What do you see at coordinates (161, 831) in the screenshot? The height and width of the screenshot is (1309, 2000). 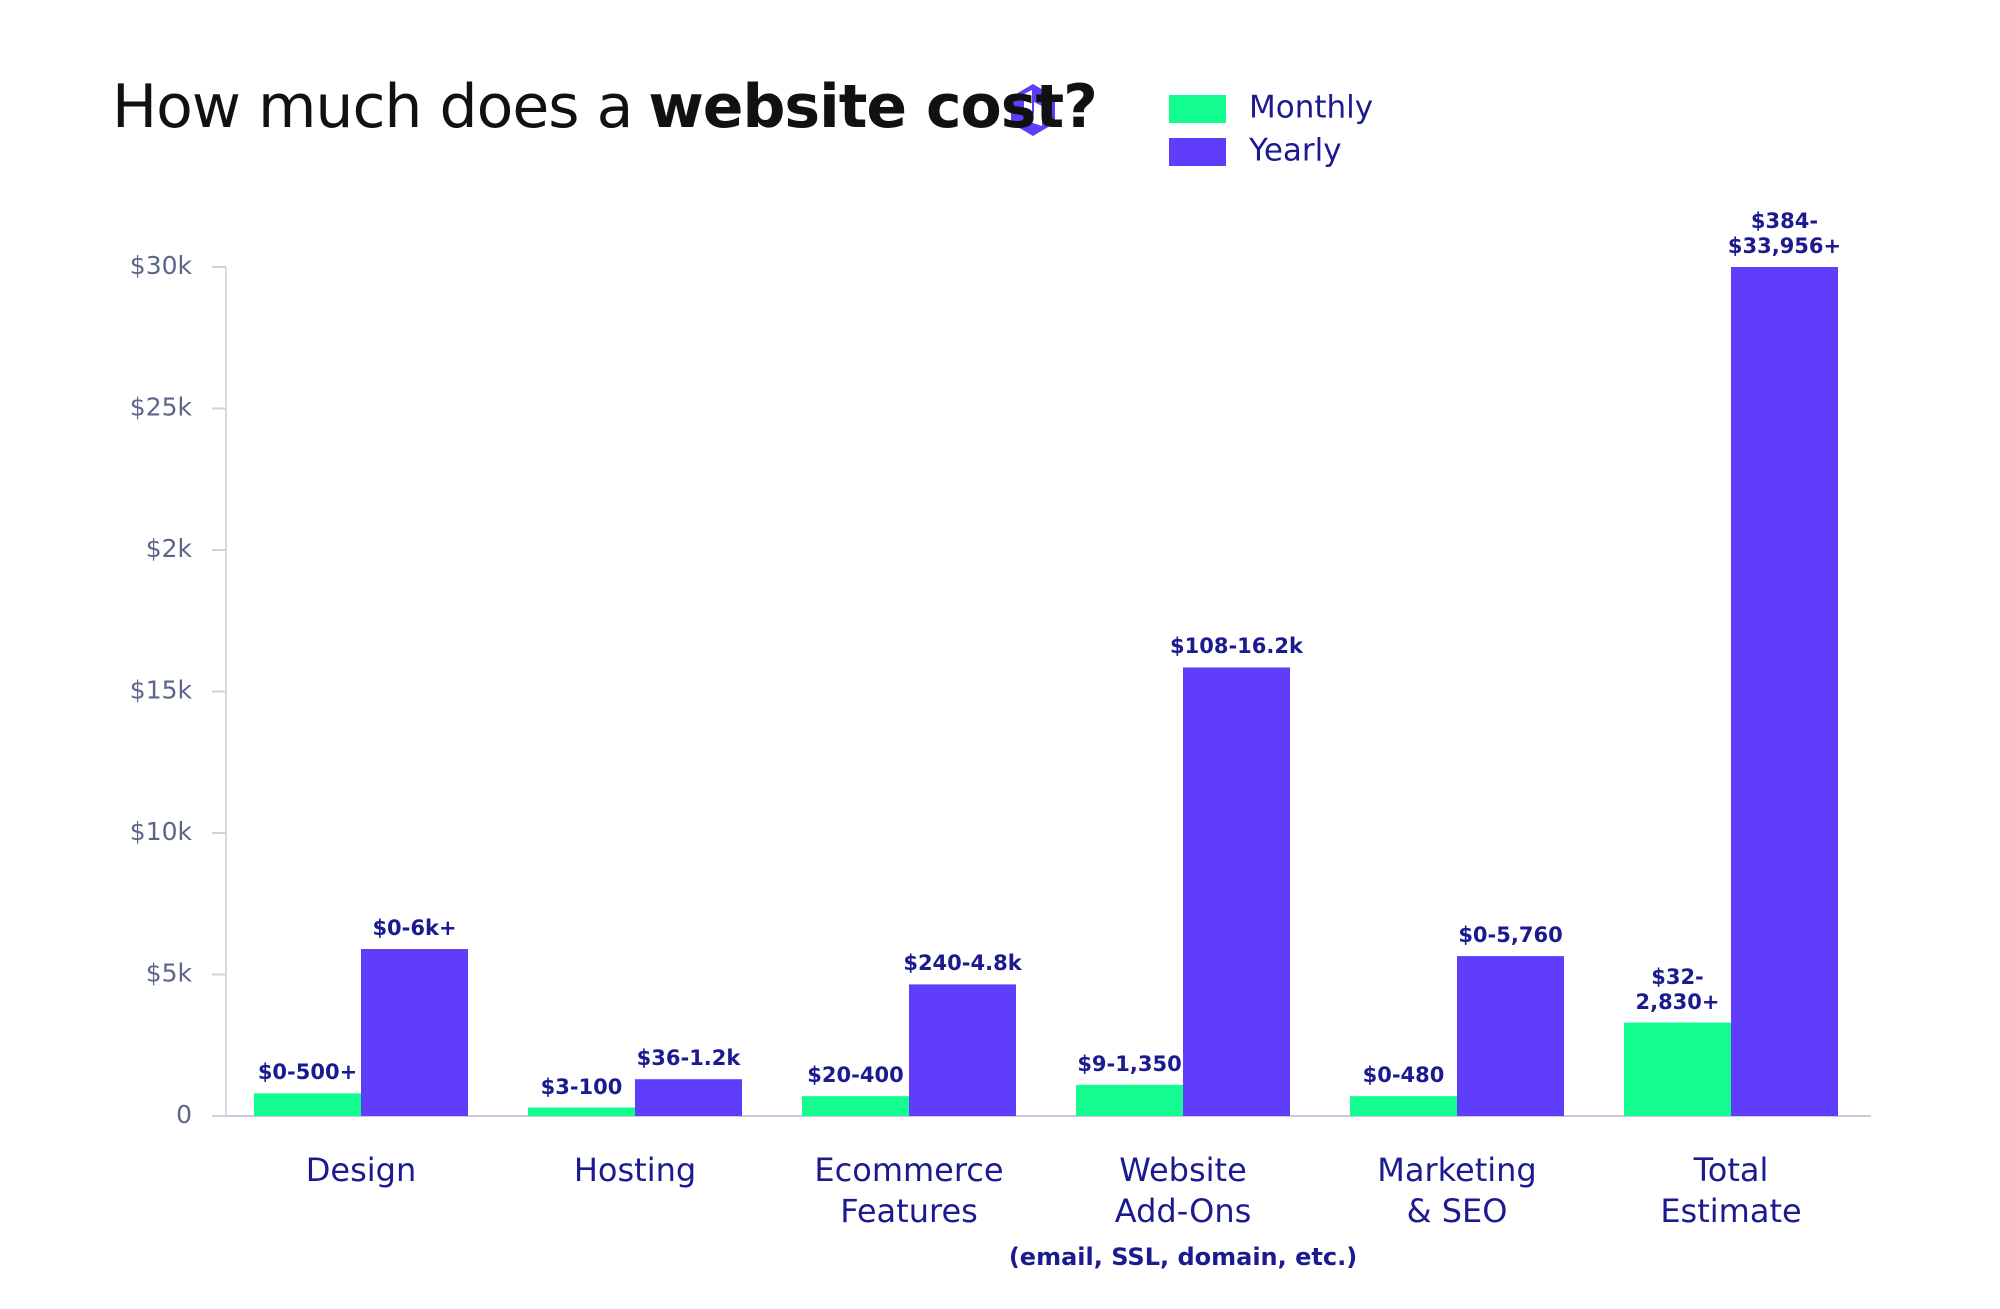 I see `y-tick-label: $10k` at bounding box center [161, 831].